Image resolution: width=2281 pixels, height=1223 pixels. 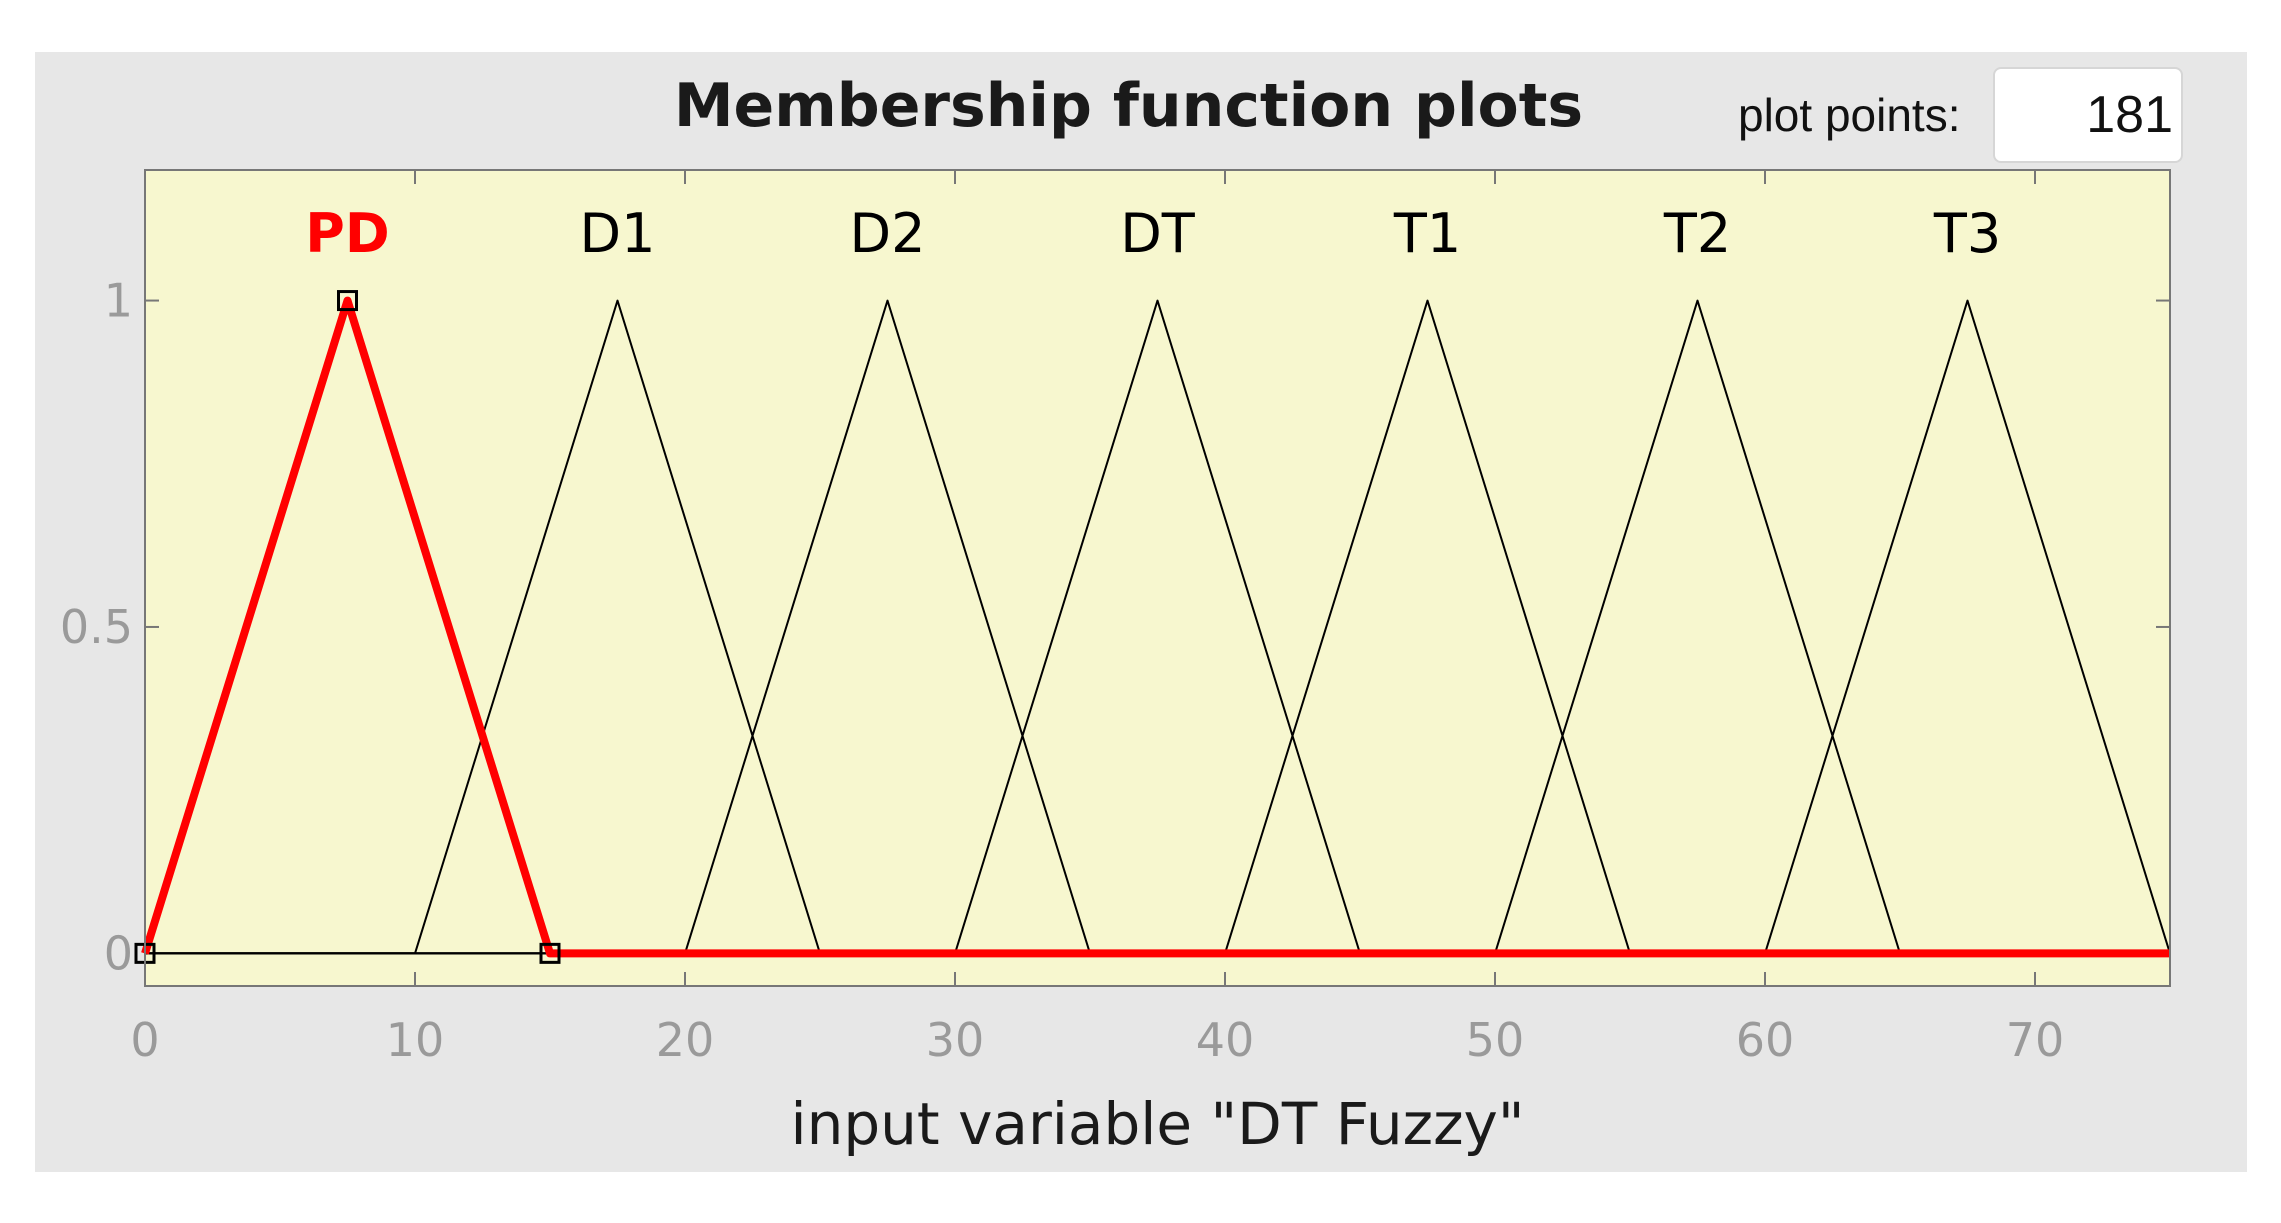 What do you see at coordinates (347, 233) in the screenshot?
I see `mf-label-pd: PD` at bounding box center [347, 233].